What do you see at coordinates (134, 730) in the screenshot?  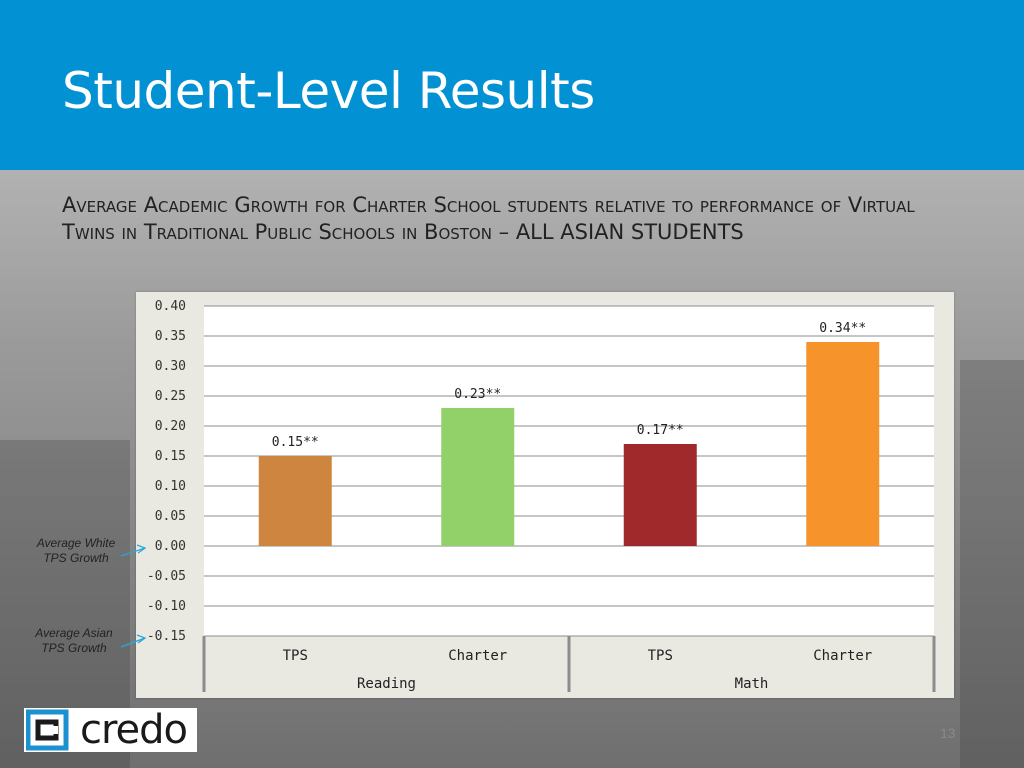 I see `credo-logo-text: credo` at bounding box center [134, 730].